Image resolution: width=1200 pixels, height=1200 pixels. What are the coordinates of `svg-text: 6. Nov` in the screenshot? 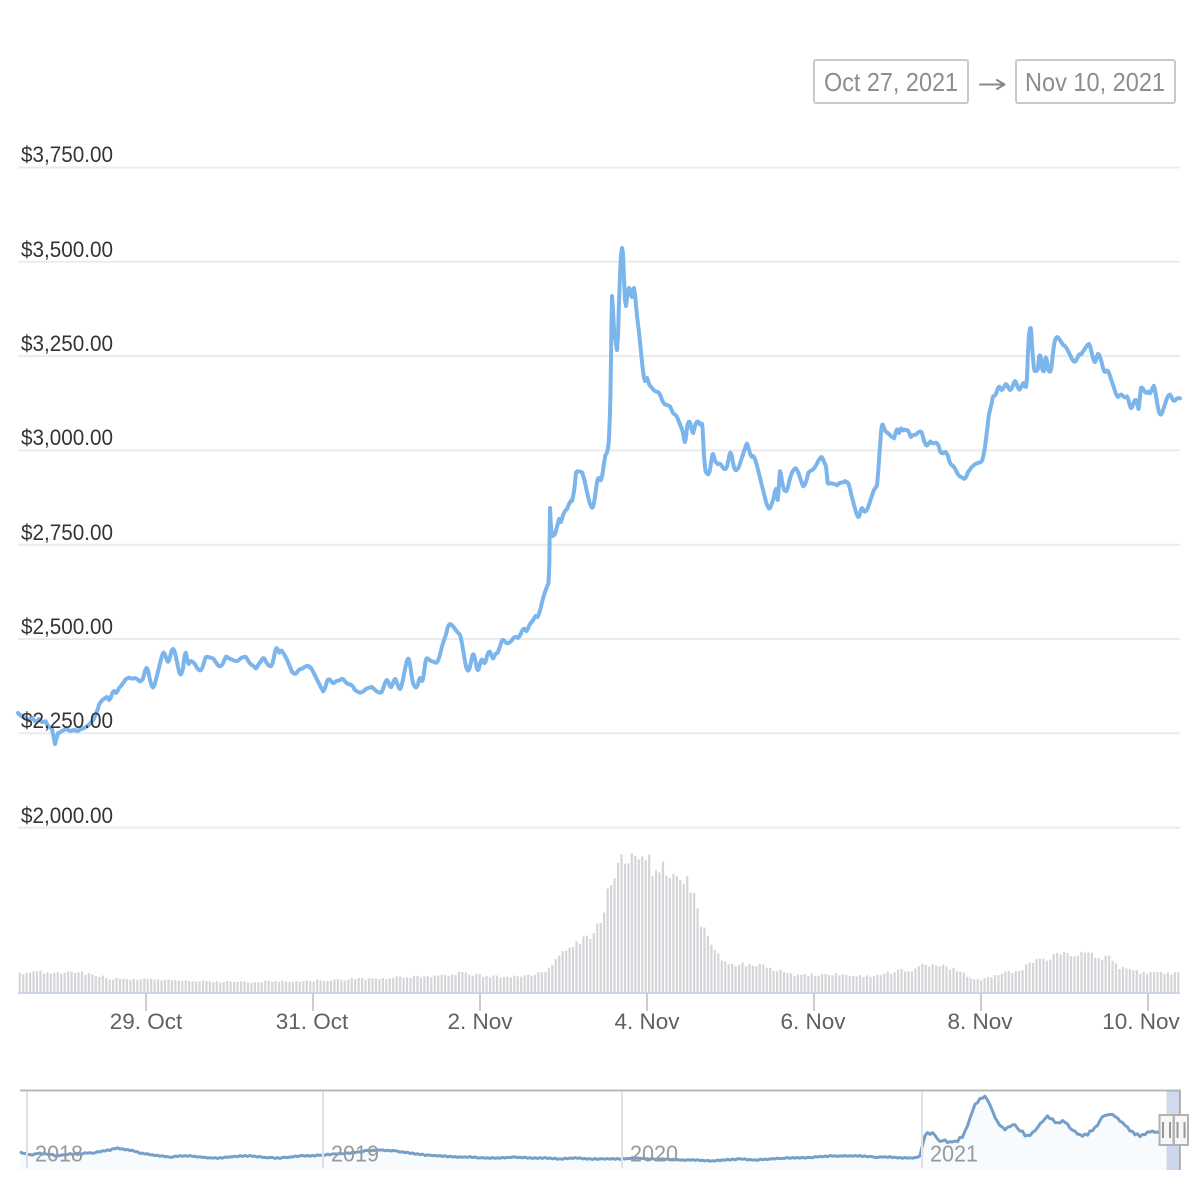 It's located at (813, 1021).